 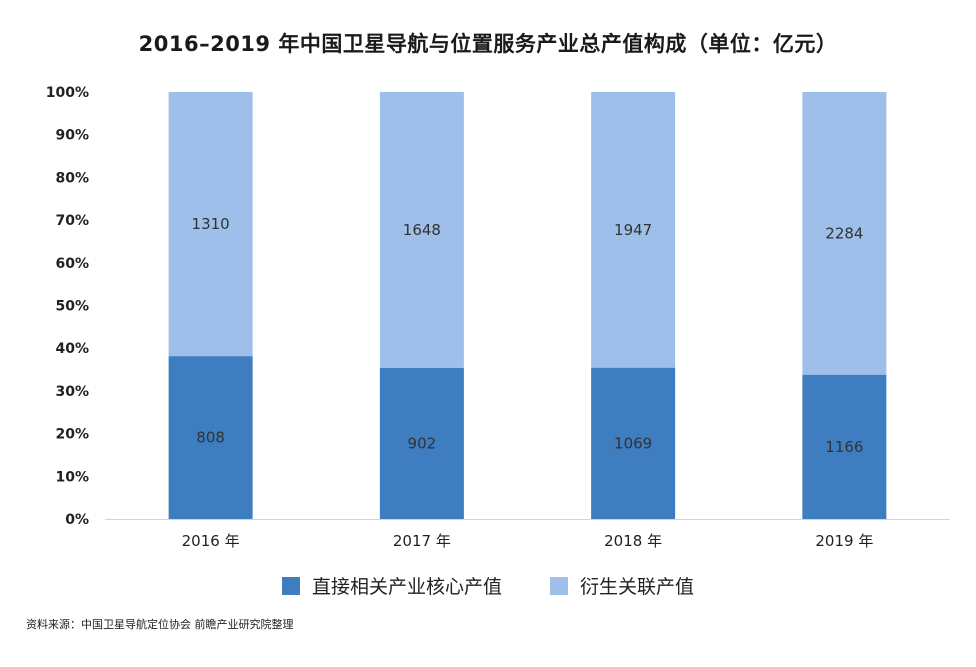 I want to click on legend-item-derived: 衍生关联产值, so click(x=622, y=585).